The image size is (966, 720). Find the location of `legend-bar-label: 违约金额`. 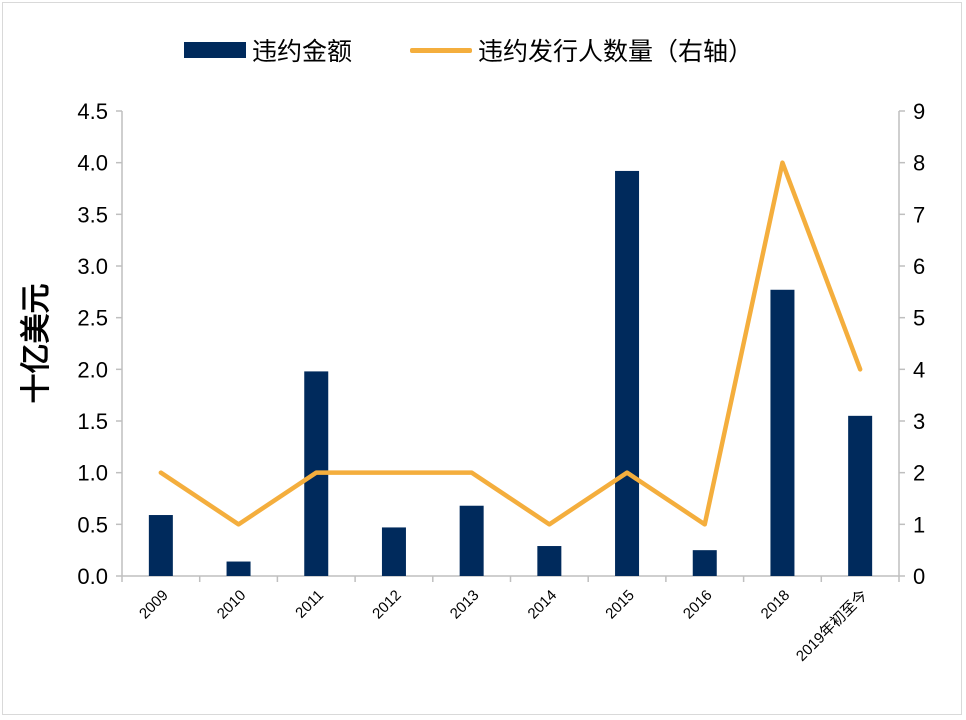

legend-bar-label: 违约金额 is located at coordinates (302, 51).